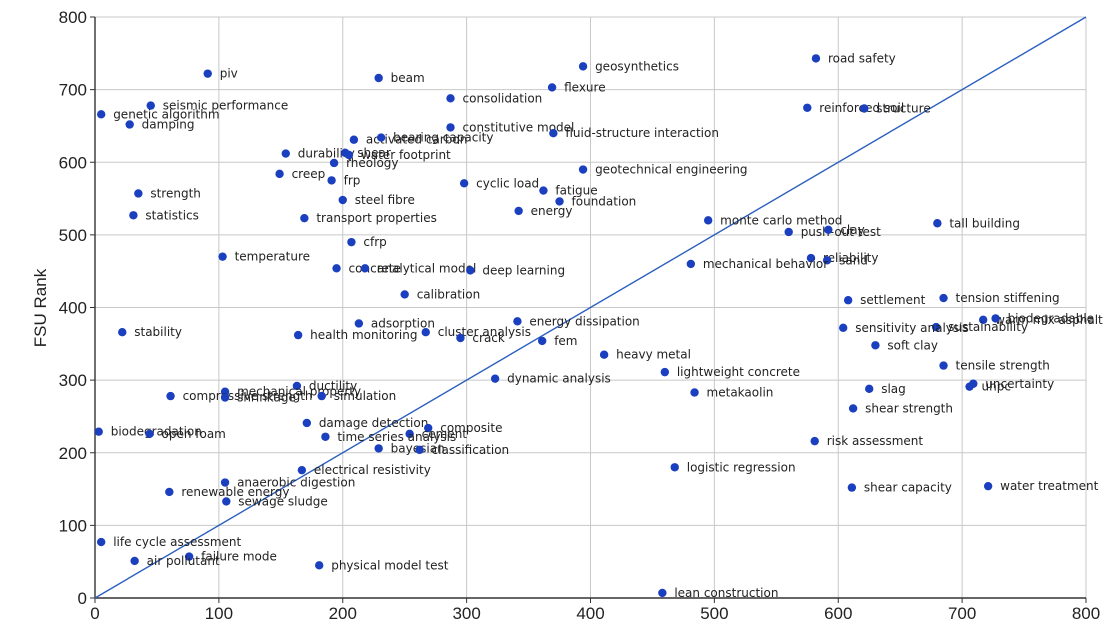  What do you see at coordinates (416, 140) in the screenshot?
I see `data-point-label: activated carbon` at bounding box center [416, 140].